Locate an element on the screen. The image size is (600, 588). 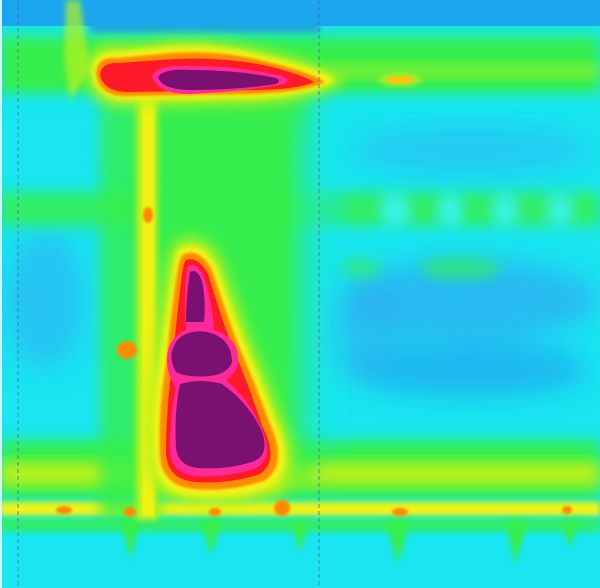
upper-hot-streak is located at coordinates (254, 73).